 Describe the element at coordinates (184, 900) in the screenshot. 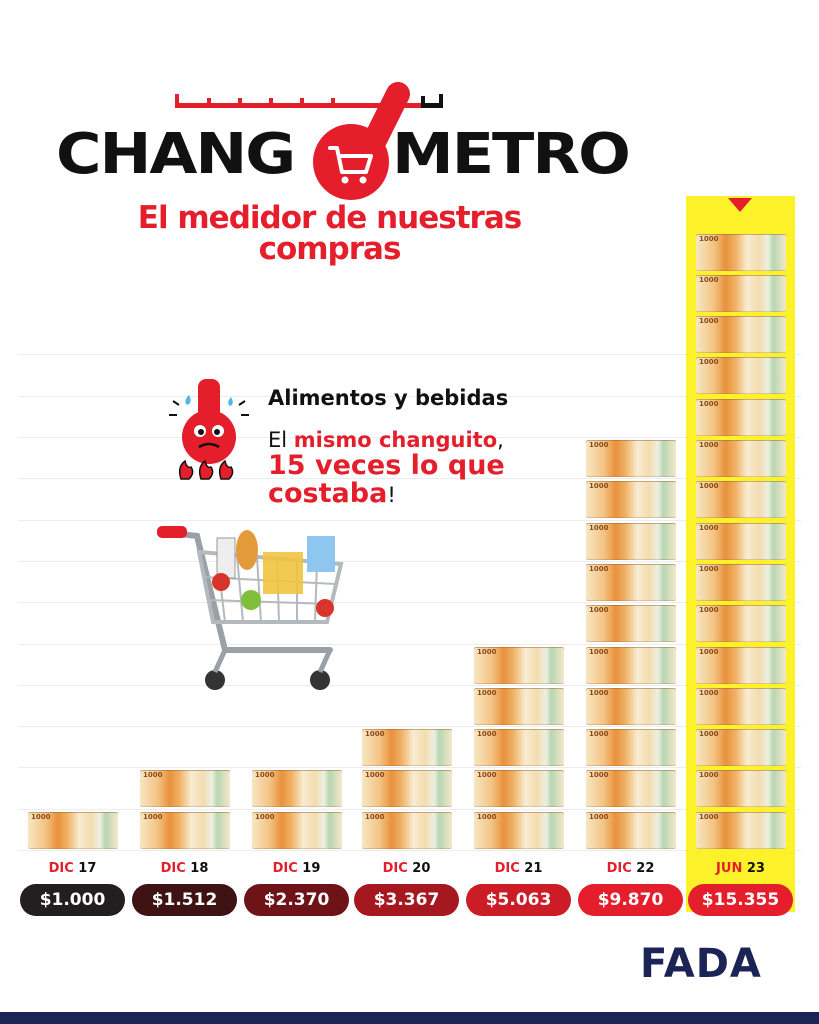

I see `price-label: $1.512` at that location.